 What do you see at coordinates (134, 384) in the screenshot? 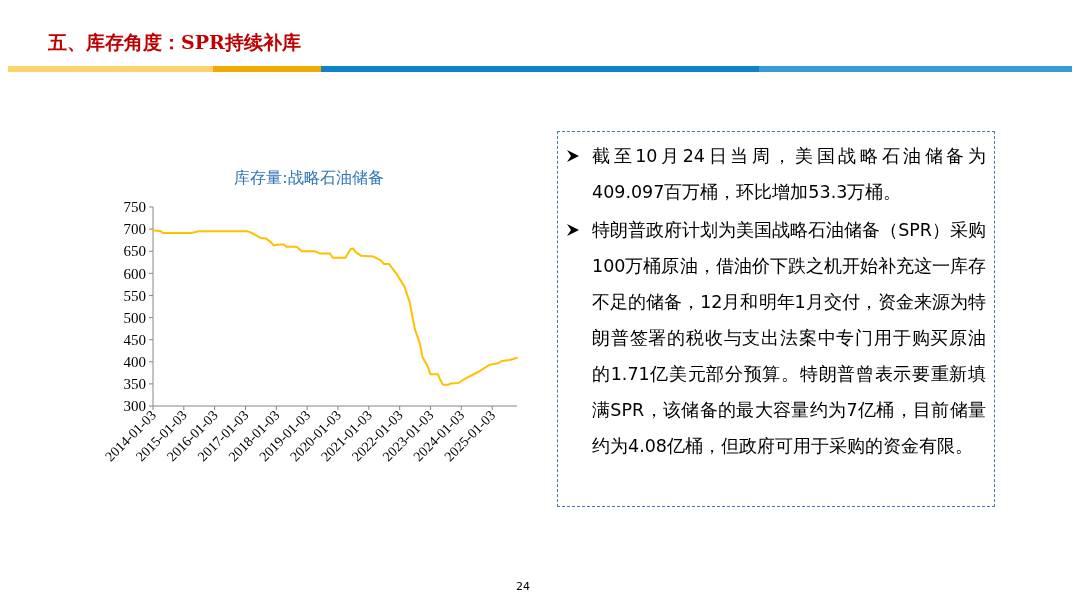
I see `y-tick-label: 350` at bounding box center [134, 384].